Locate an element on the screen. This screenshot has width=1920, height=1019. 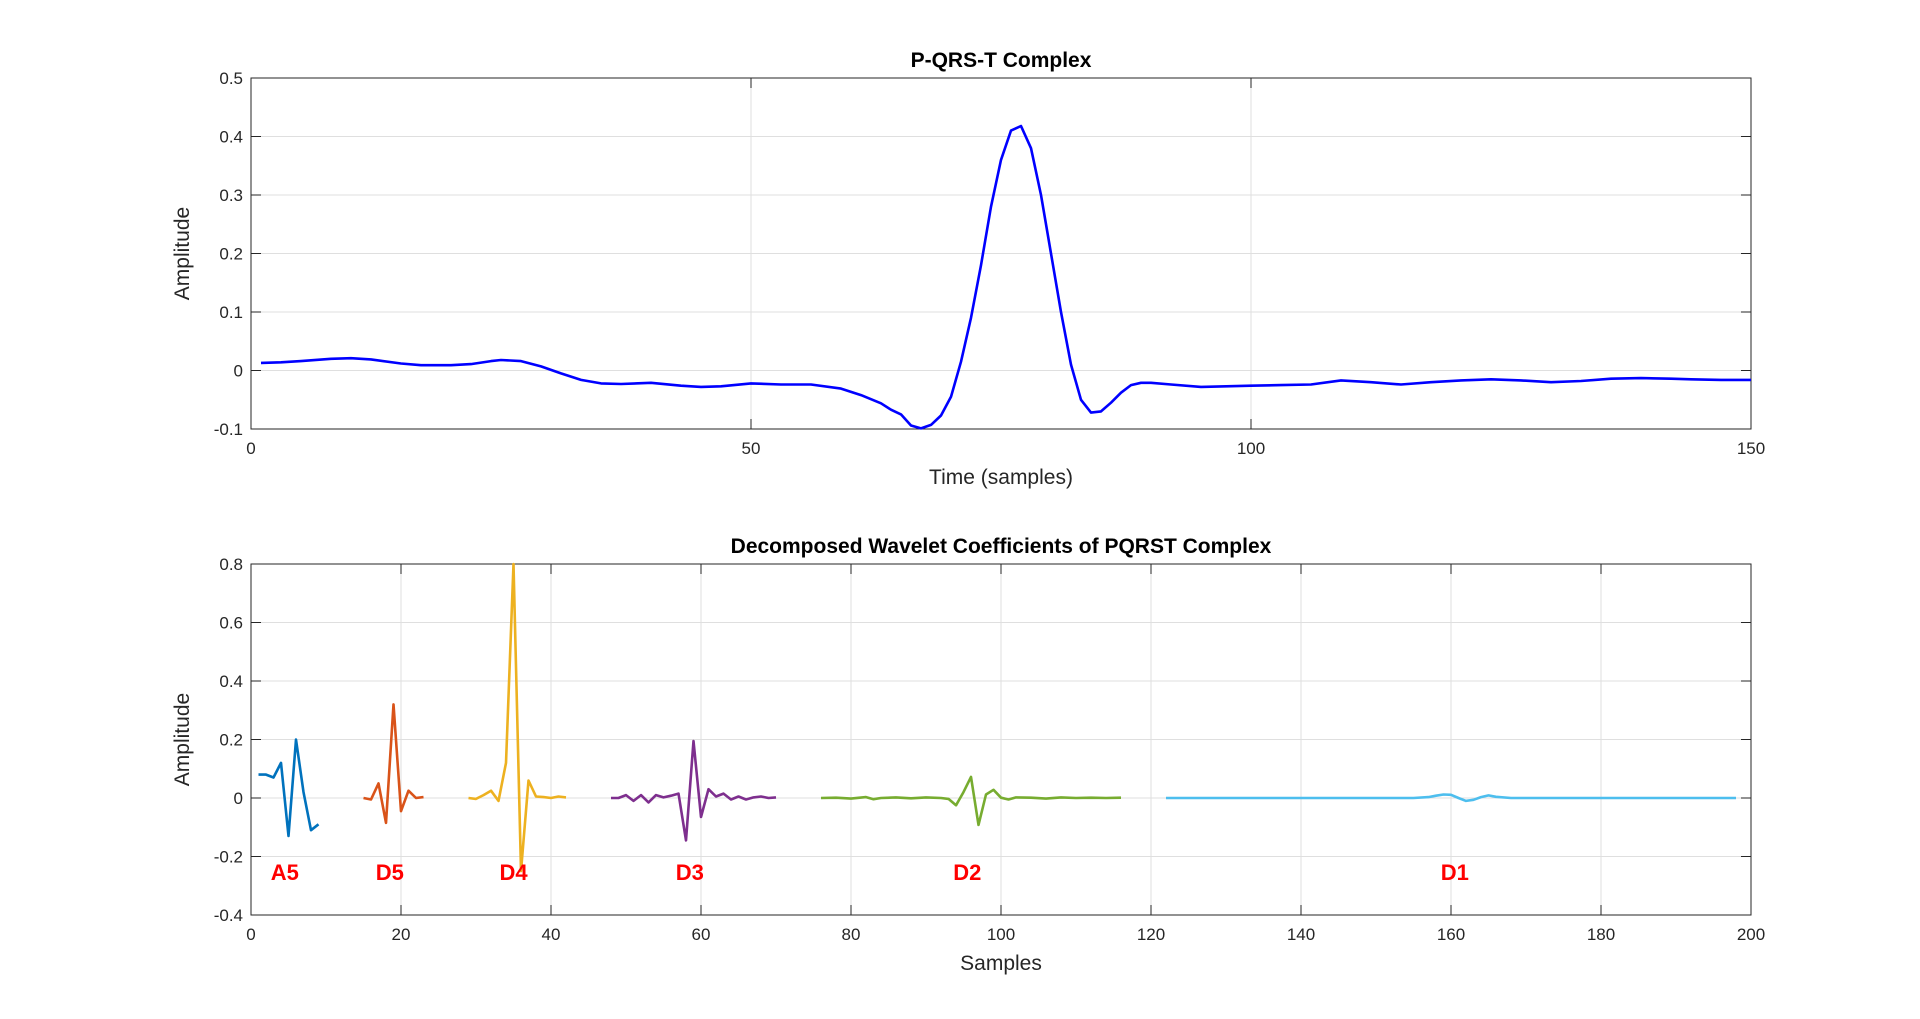
wavelet-y-tick-label: -0.4 is located at coordinates (228, 915).